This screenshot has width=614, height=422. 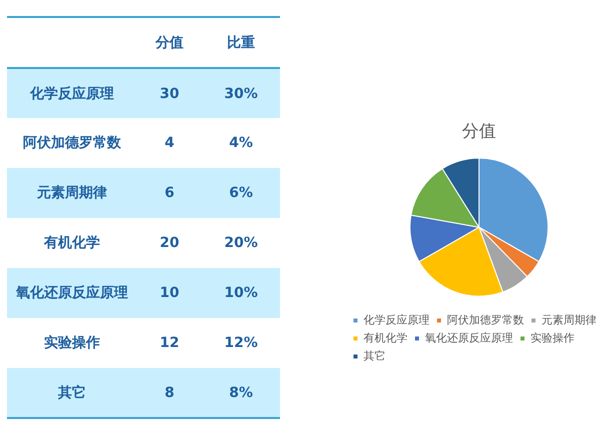 What do you see at coordinates (71, 94) in the screenshot?
I see `category-label: 化学反应原理` at bounding box center [71, 94].